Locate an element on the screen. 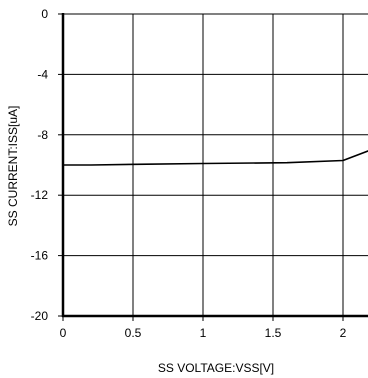 This screenshot has width=368, height=378. series-layer is located at coordinates (215, 158).